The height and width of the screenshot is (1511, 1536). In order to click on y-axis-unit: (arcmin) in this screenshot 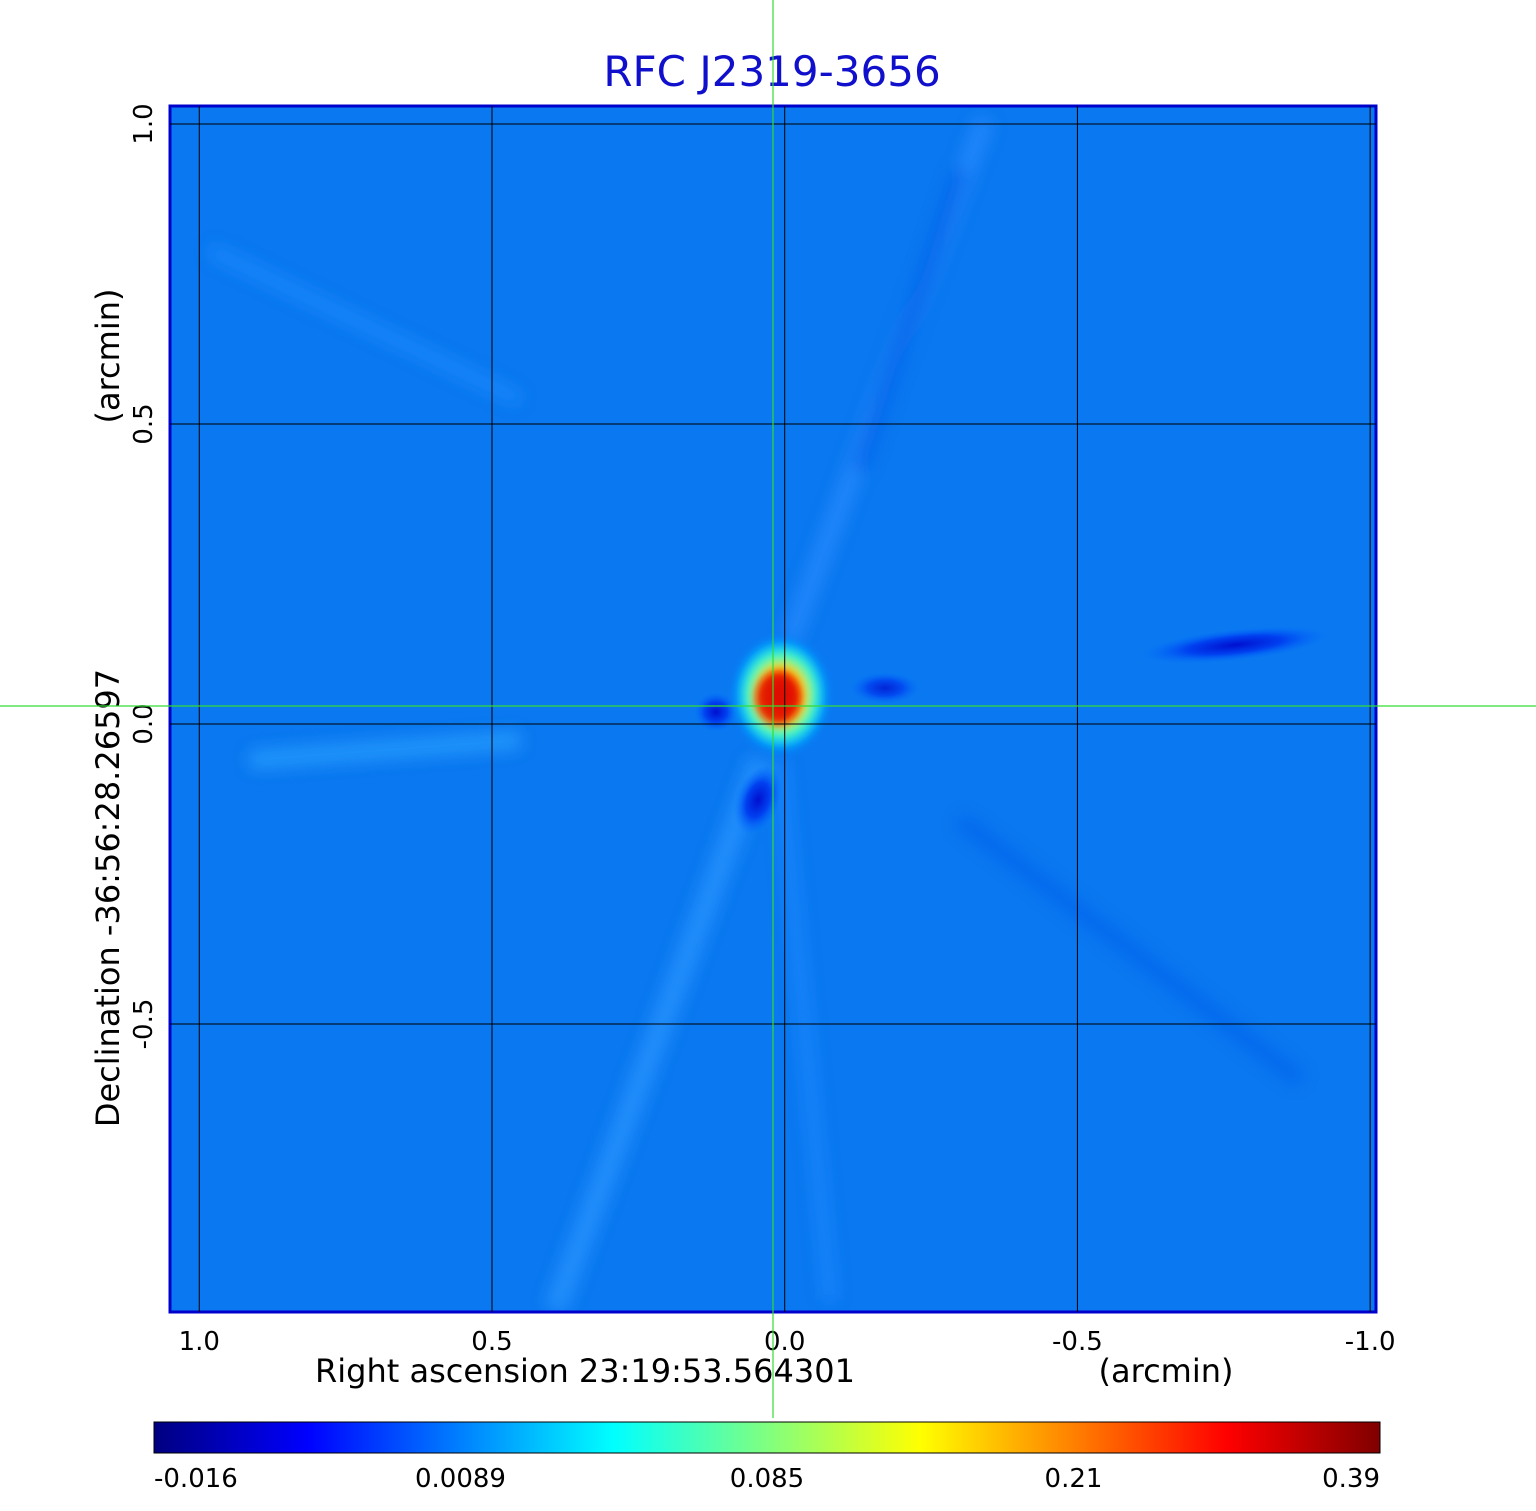, I will do `click(108, 356)`.